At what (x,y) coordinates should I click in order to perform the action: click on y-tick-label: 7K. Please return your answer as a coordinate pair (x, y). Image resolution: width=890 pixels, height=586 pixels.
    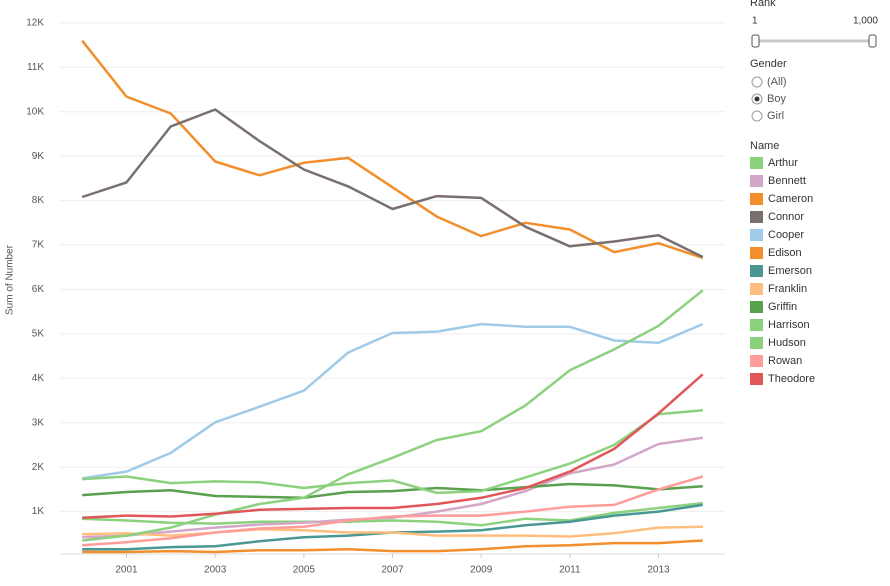
    Looking at the image, I should click on (38, 245).